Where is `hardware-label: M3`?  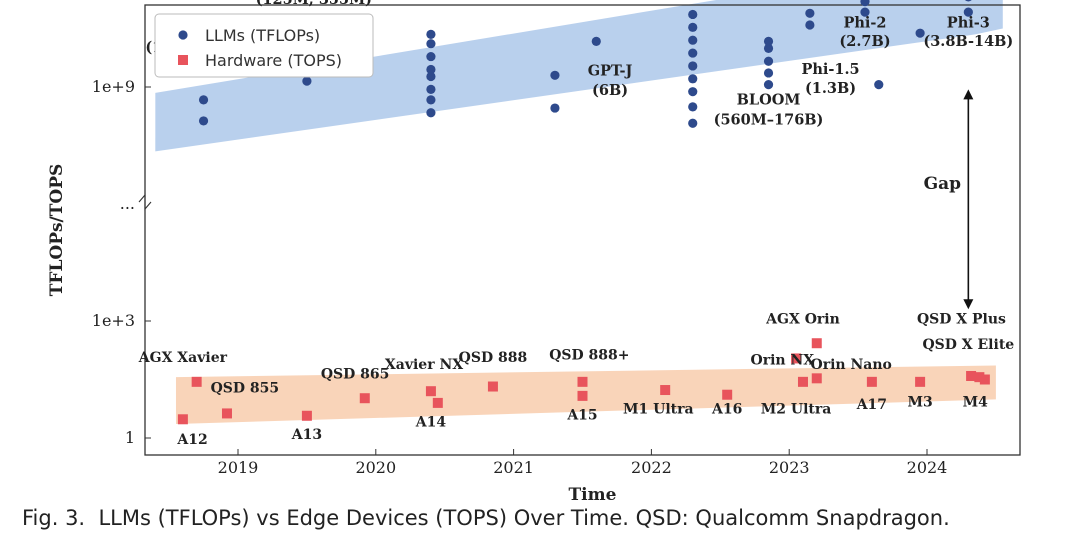
hardware-label: M3 is located at coordinates (919, 402).